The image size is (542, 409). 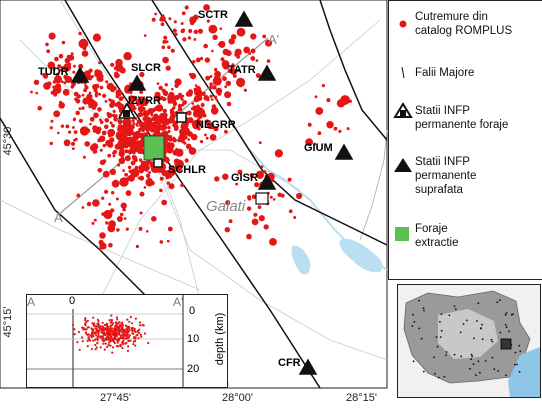 I want to click on profile-start-label: A, so click(x=58, y=217).